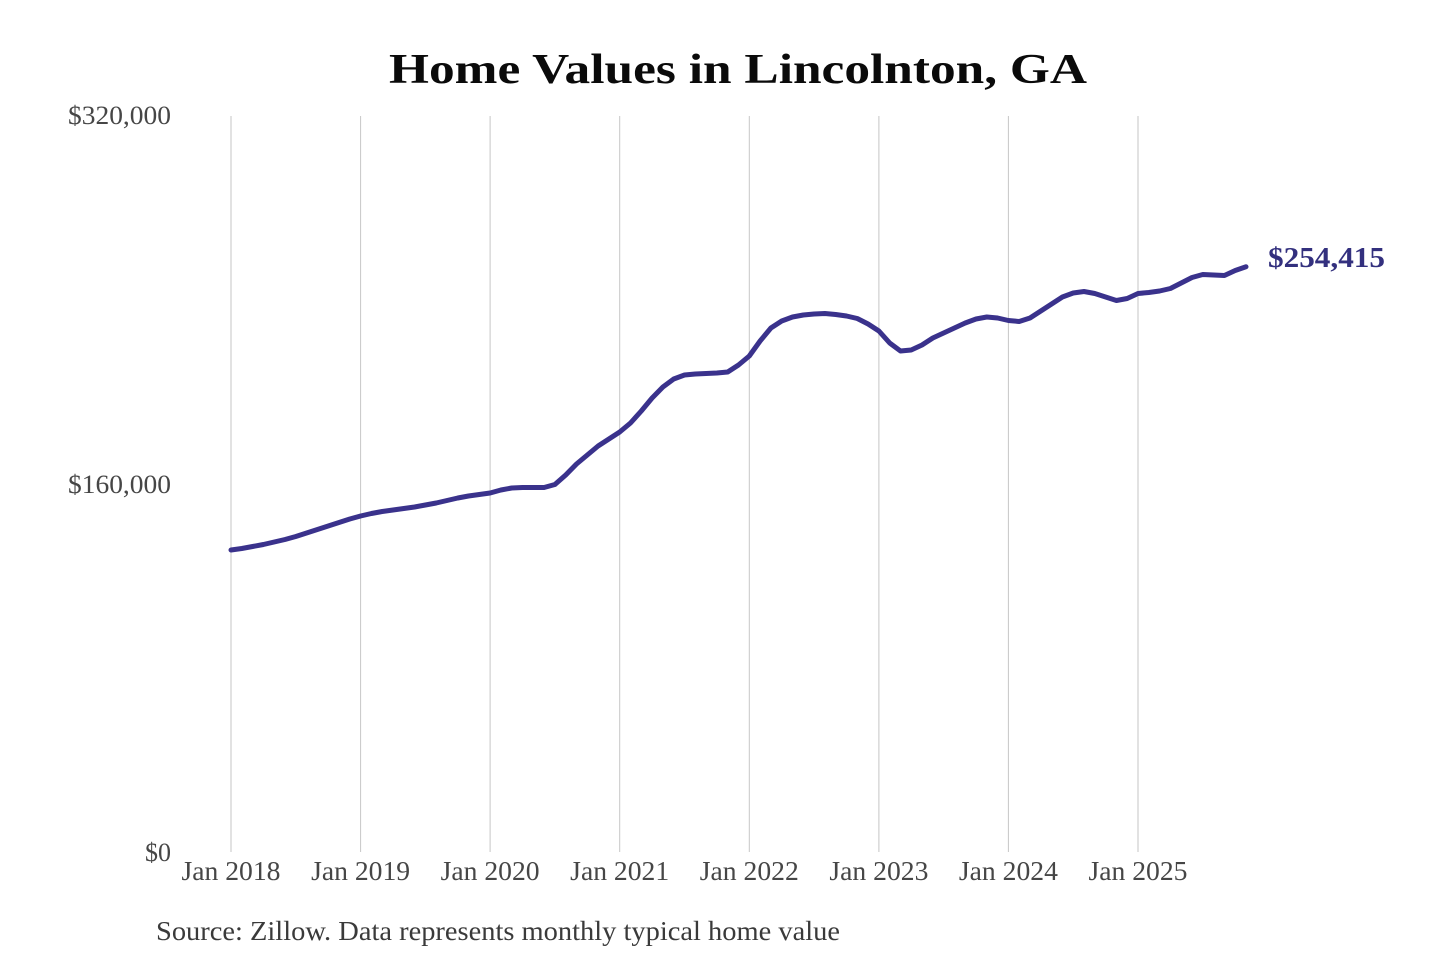 The image size is (1440, 960). Describe the element at coordinates (360, 871) in the screenshot. I see `svg-text: Jan 2019` at that location.